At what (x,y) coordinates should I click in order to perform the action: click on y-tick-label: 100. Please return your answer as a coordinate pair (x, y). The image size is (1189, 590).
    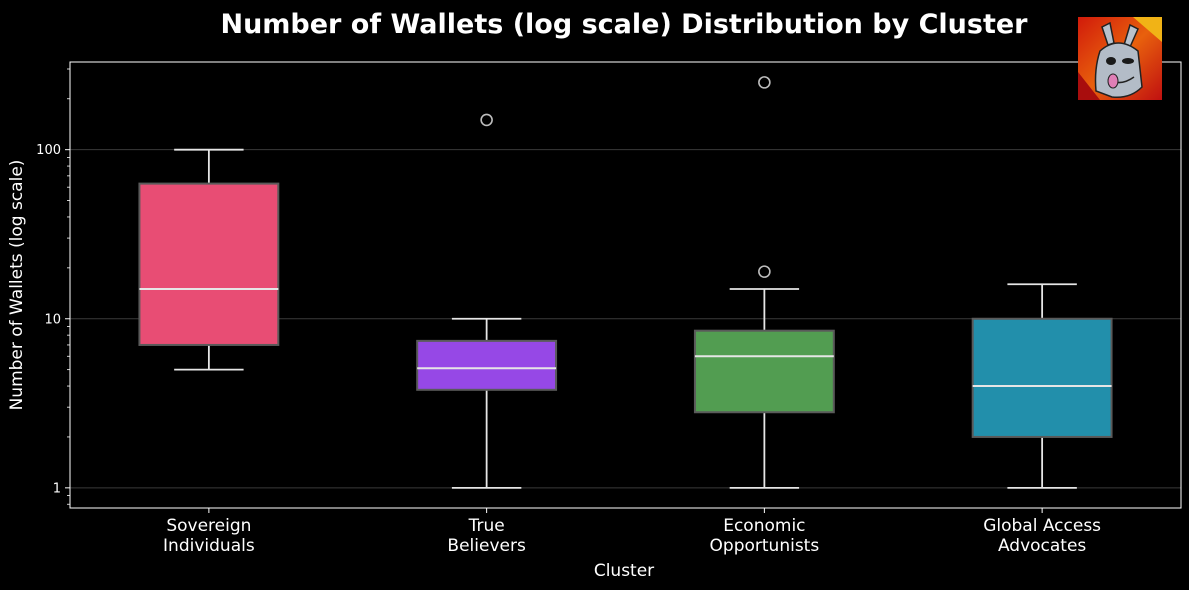
    Looking at the image, I should click on (48, 150).